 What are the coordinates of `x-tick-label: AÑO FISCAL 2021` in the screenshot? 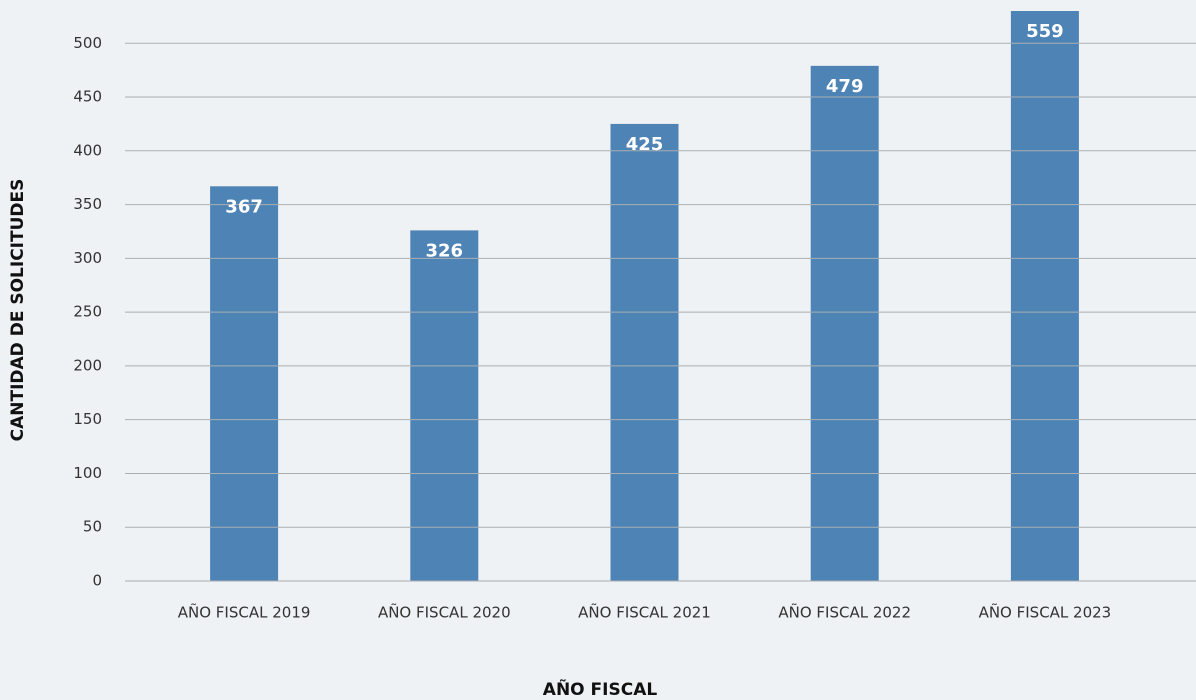 It's located at (644, 612).